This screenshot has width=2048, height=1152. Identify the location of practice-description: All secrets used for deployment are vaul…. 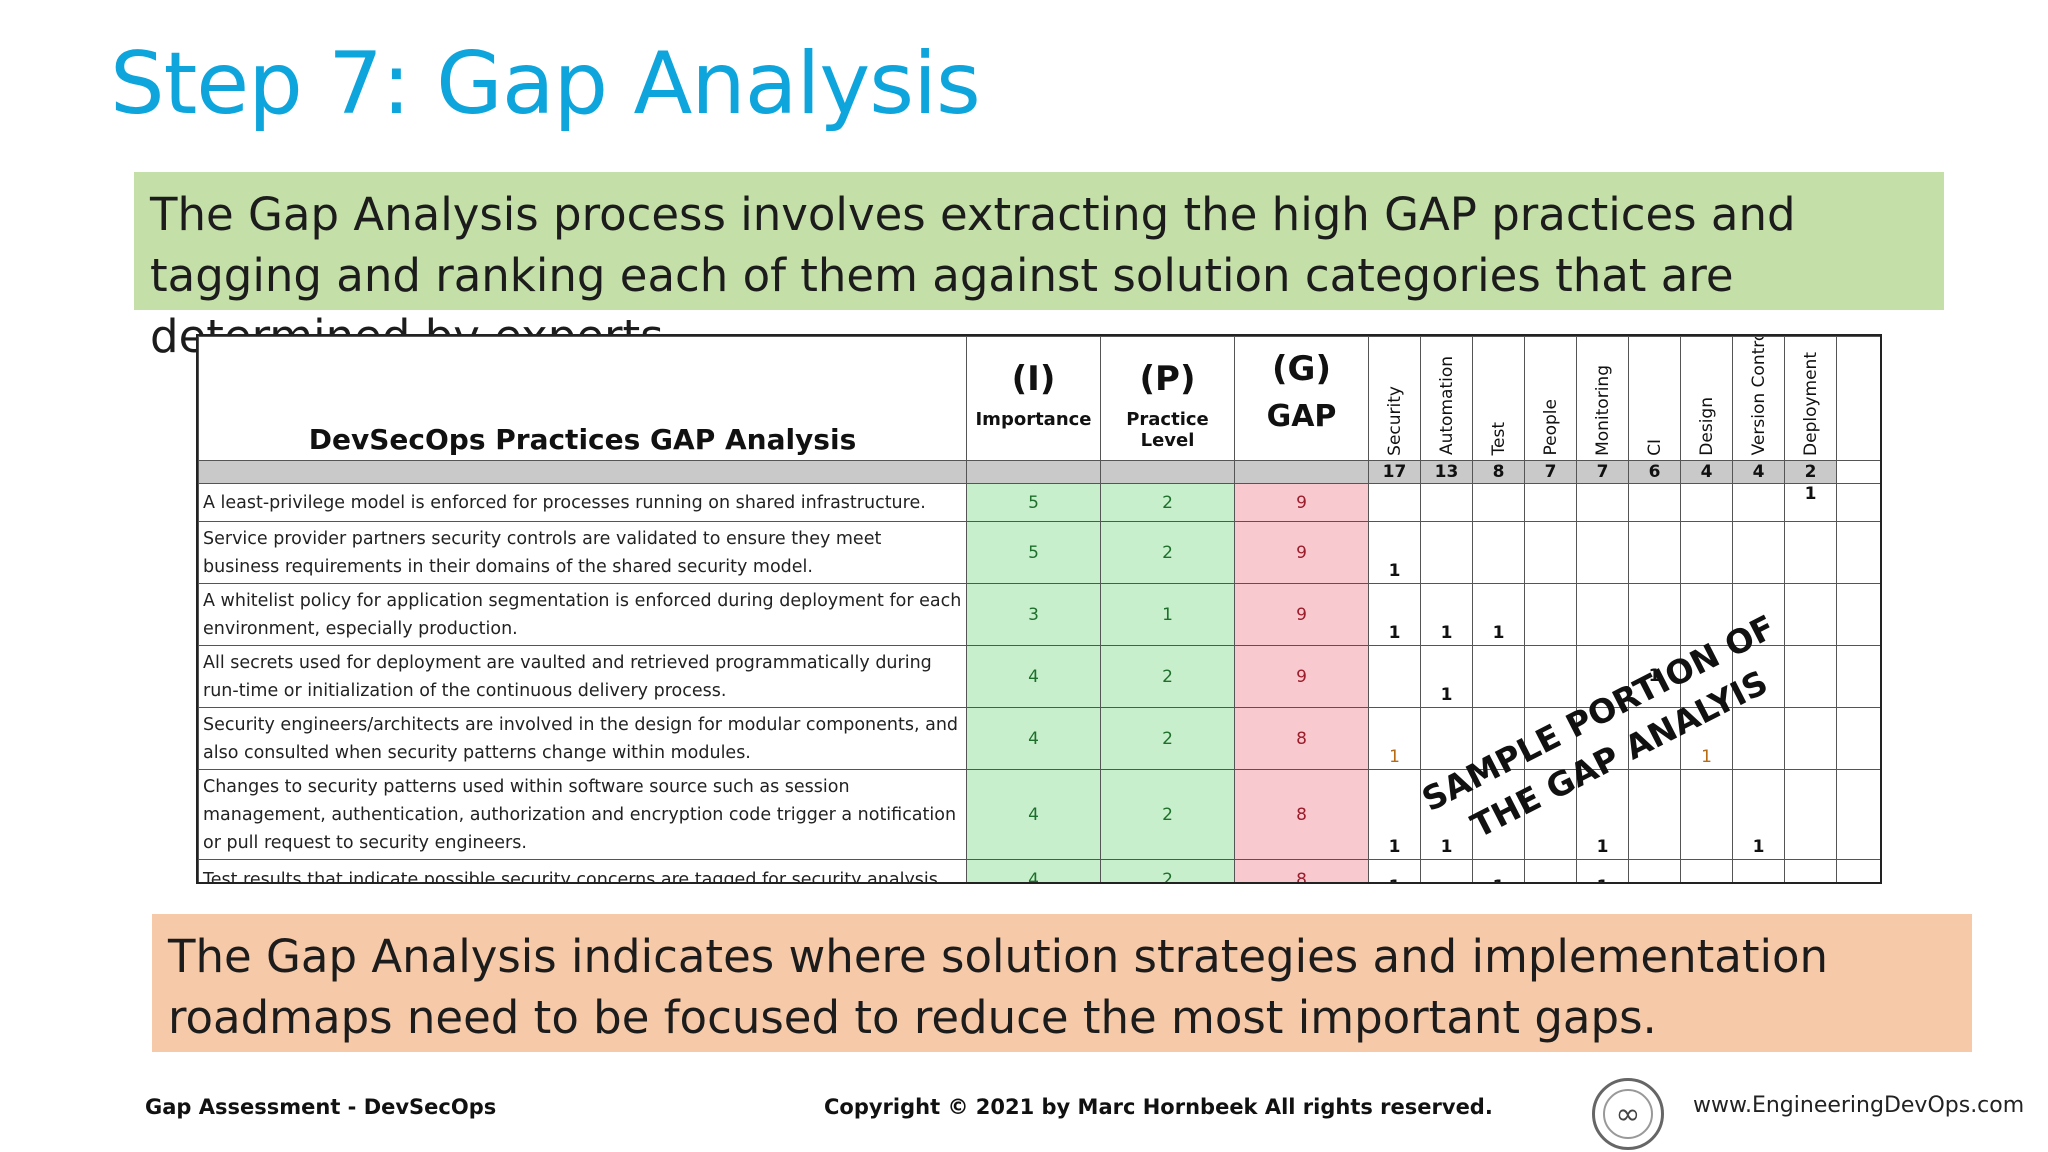
(582, 676).